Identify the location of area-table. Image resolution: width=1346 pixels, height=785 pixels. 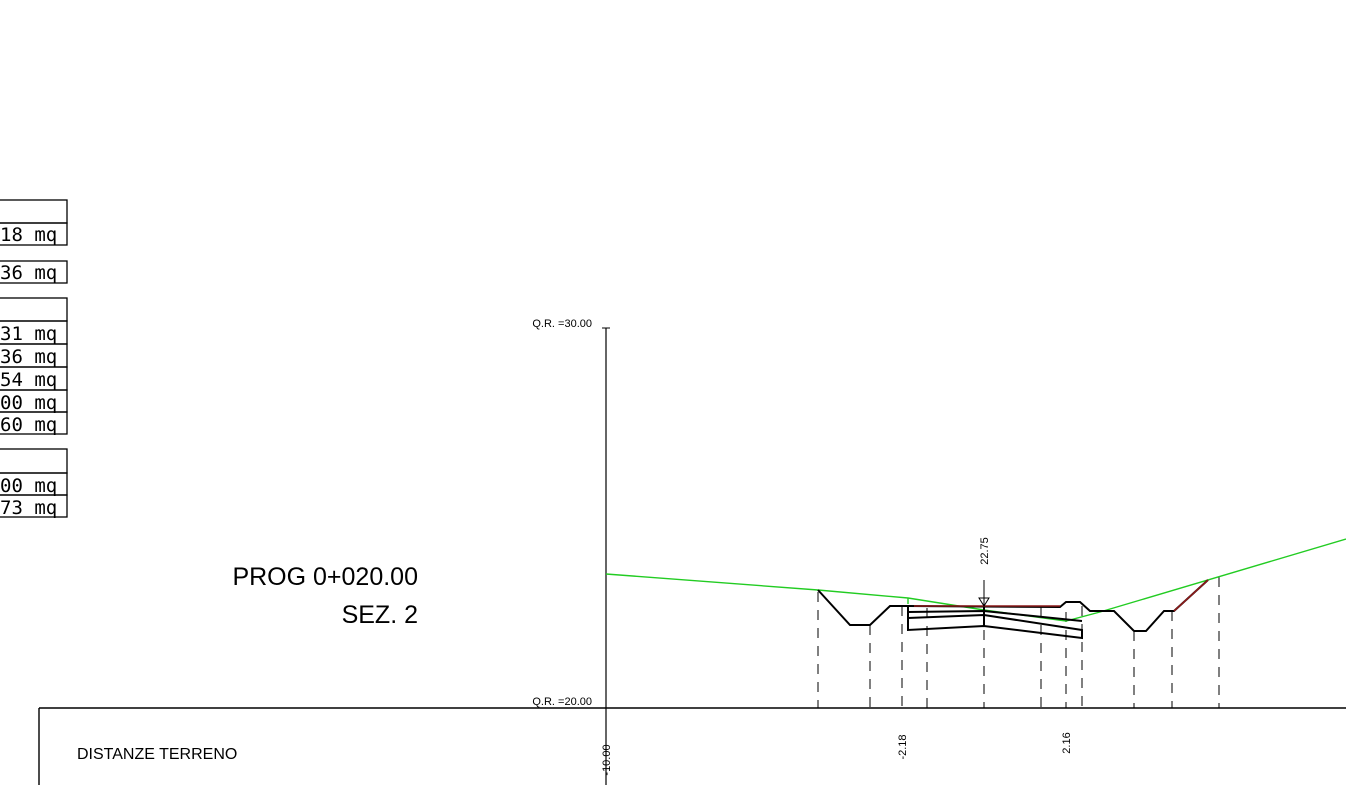
(34, 358).